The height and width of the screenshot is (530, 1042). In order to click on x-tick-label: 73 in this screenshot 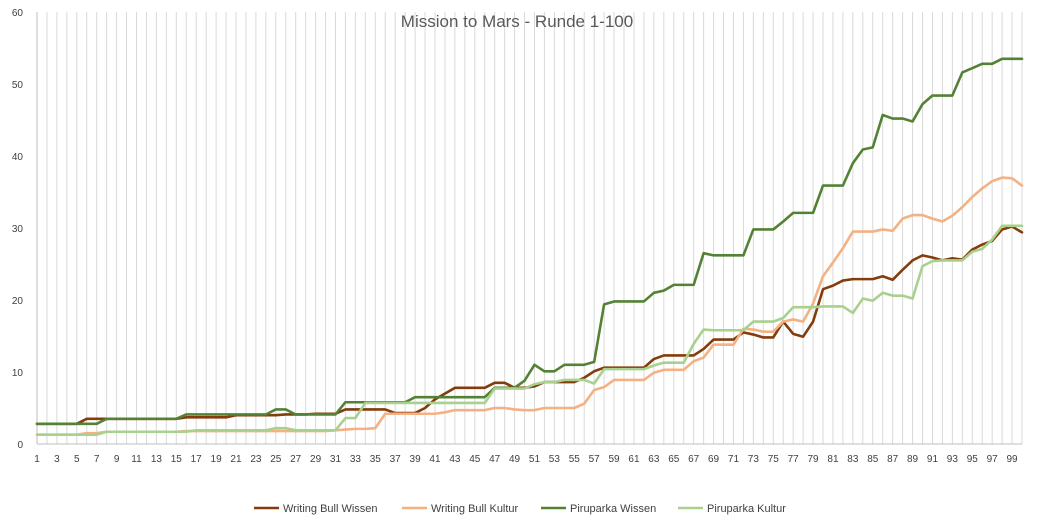, I will do `click(754, 459)`.